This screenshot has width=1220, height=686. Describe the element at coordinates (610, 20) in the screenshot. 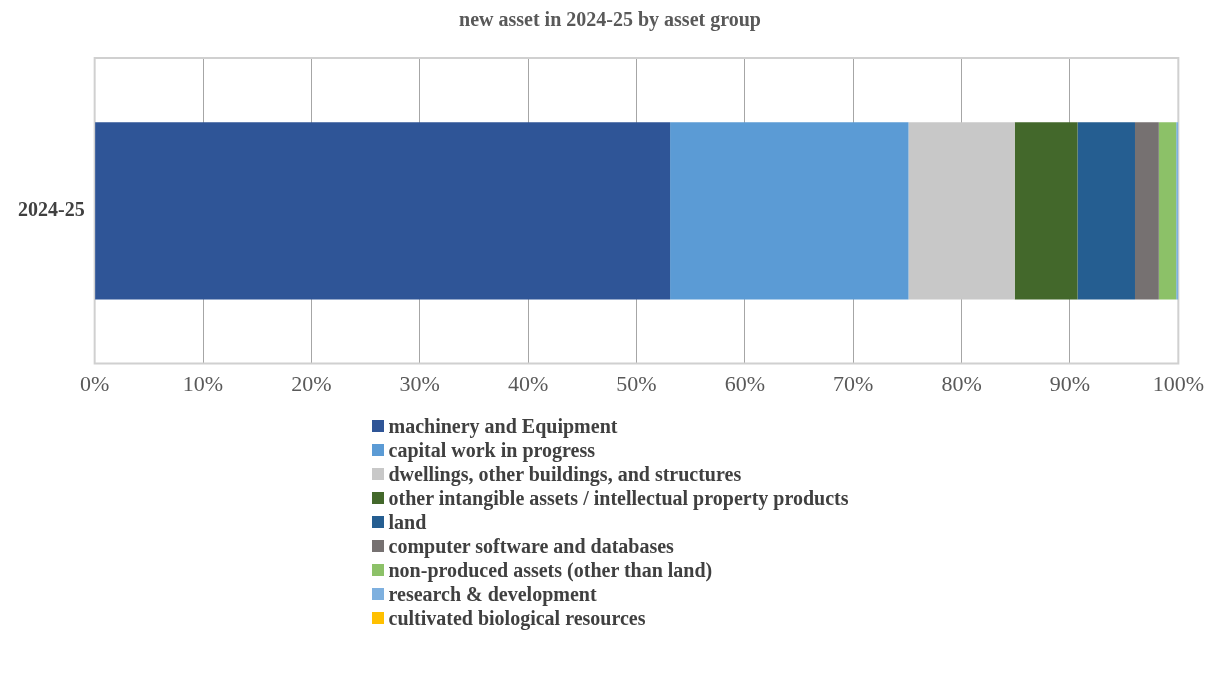

I see `chart-title: new asset in 2024-25 by asset group` at that location.